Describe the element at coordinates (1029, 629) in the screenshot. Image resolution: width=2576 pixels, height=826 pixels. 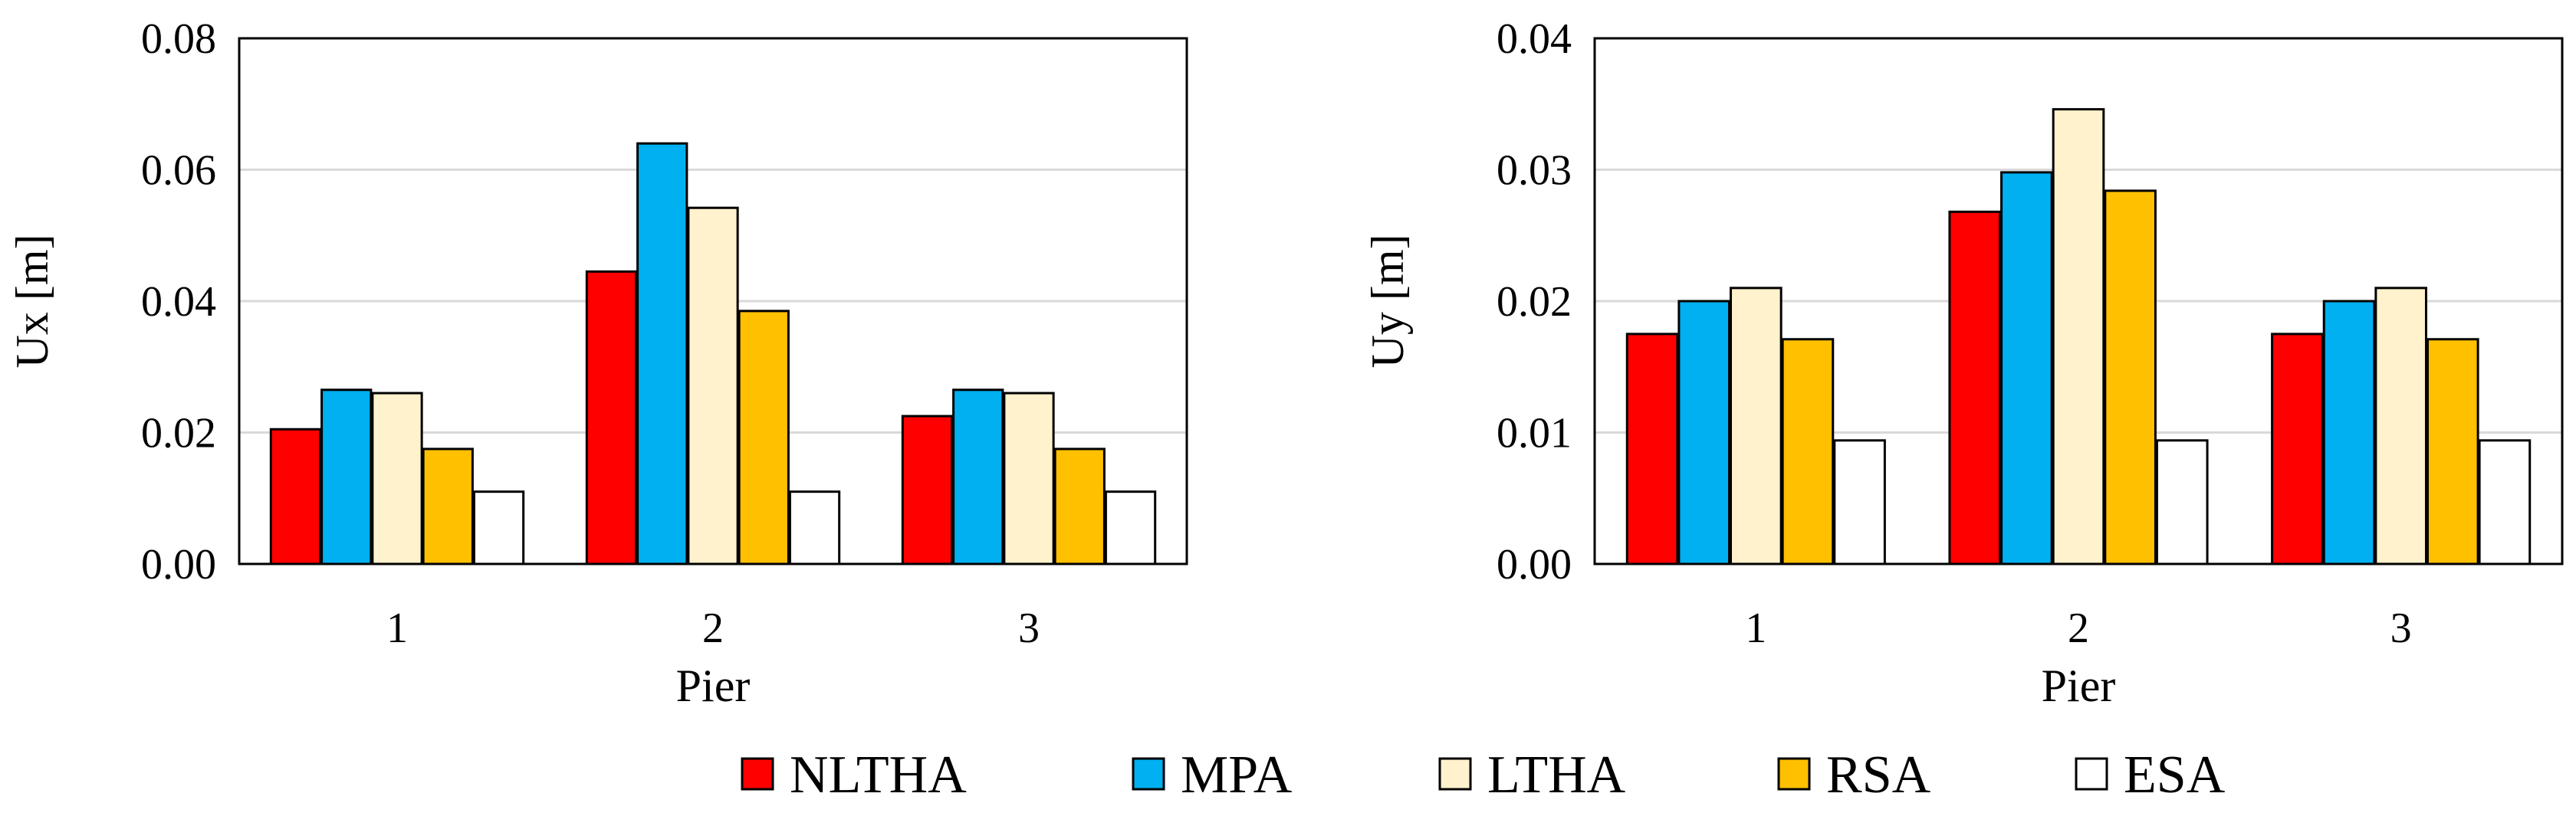
I see `ux-x-tick-label: 3` at that location.